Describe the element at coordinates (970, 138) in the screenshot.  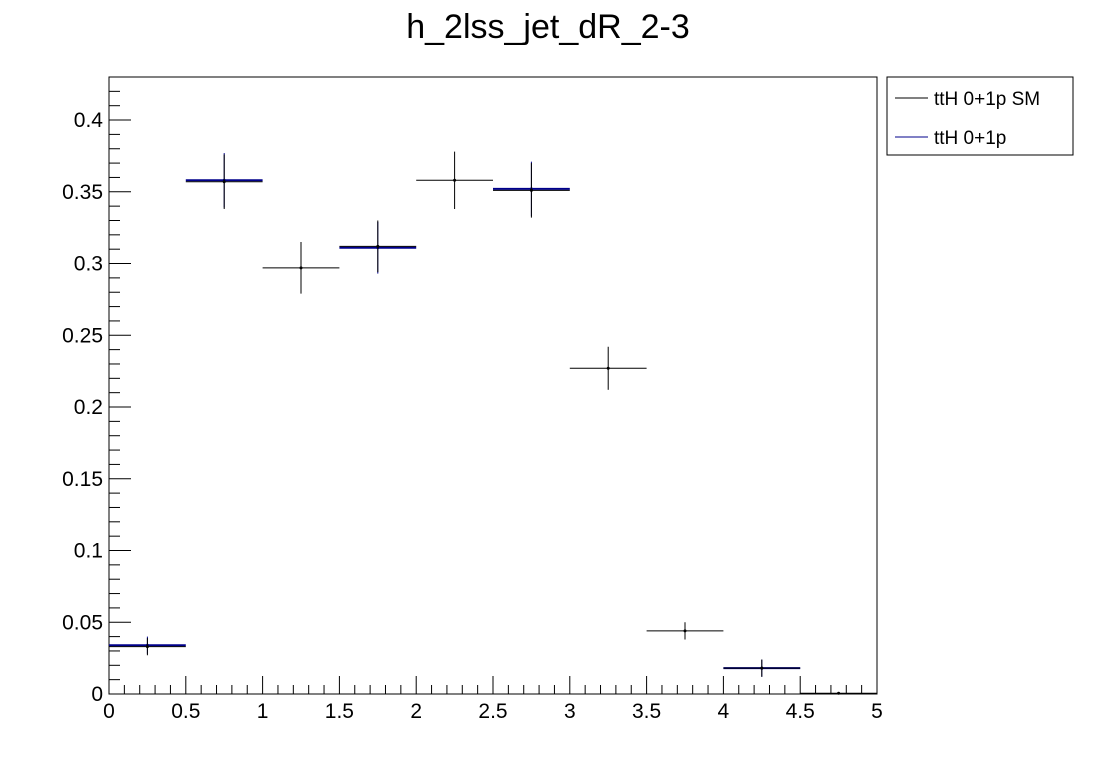
I see `legend-label: ttH 0+1p` at that location.